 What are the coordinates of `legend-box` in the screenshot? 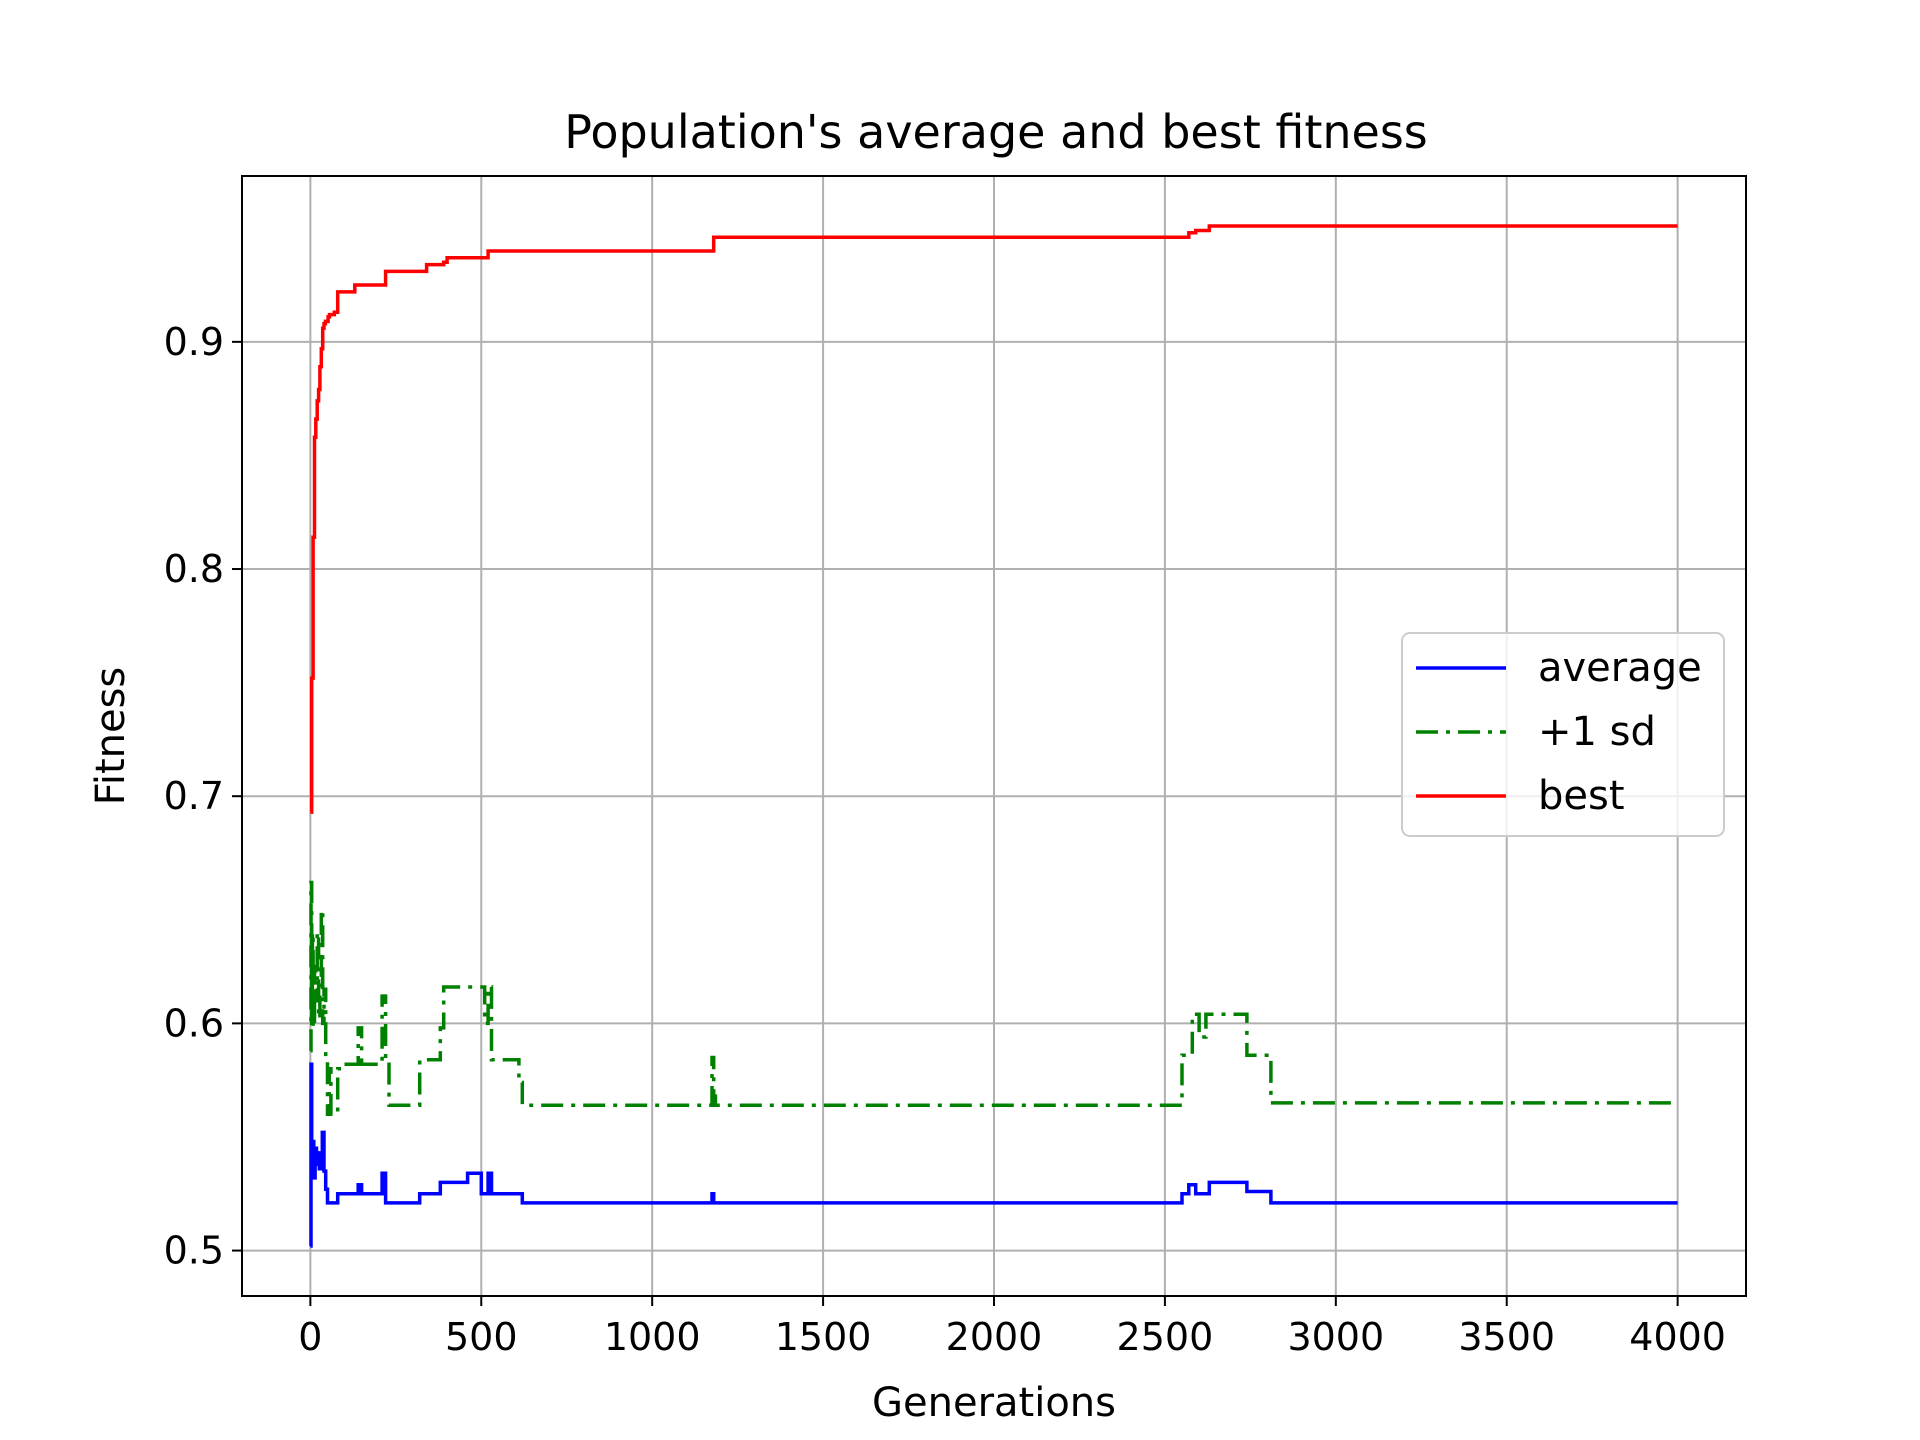 It's located at (1563, 734).